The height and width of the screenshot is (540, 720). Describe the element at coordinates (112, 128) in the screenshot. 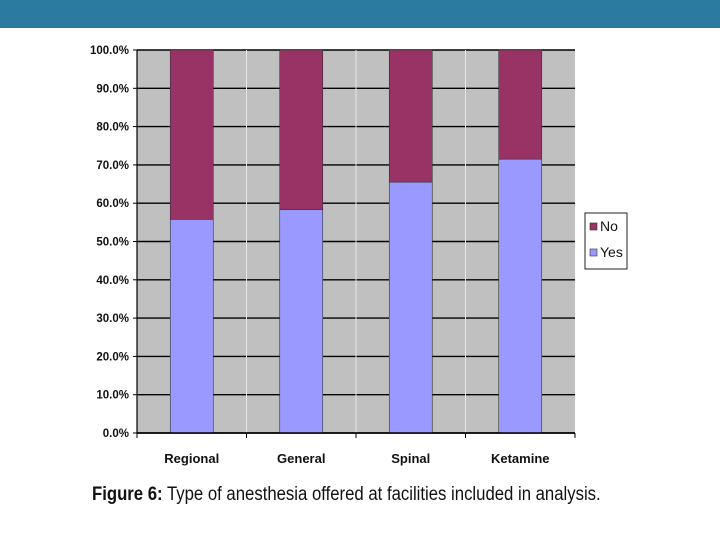

I see `y-tick-label: 80.0%` at that location.